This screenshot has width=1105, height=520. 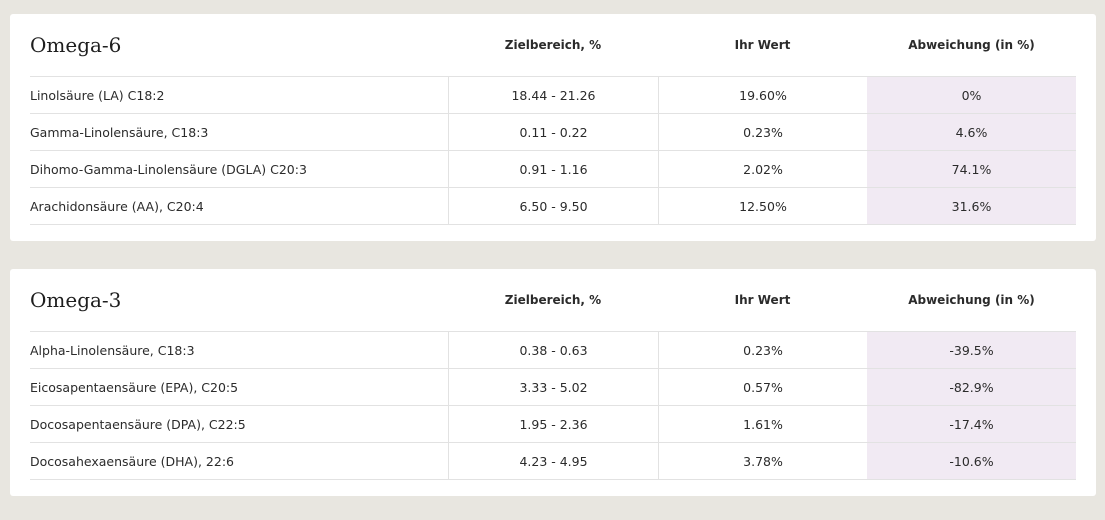 I want to click on your-value: 0.57%, so click(x=762, y=387).